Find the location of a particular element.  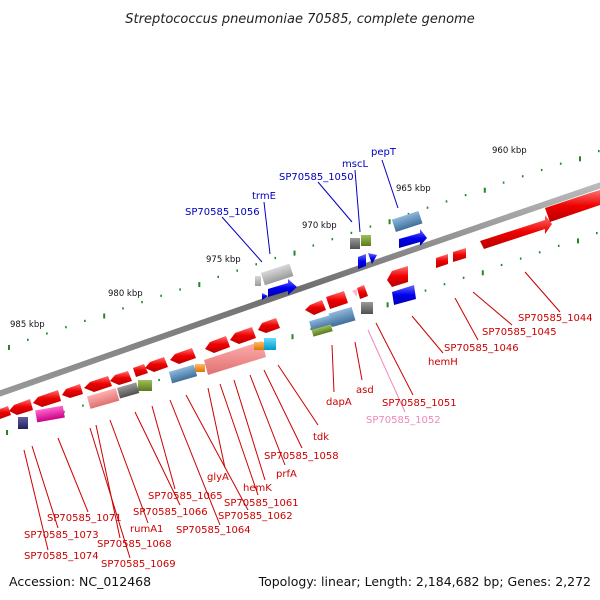

gene-label: pepT is located at coordinates (384, 152).